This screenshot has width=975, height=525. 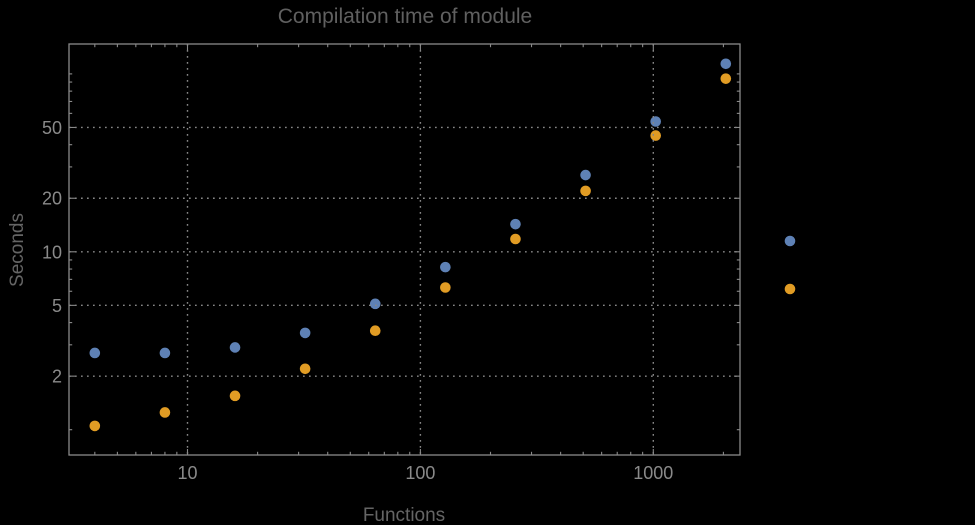 I want to click on y-tick-label: 10, so click(x=52, y=252).